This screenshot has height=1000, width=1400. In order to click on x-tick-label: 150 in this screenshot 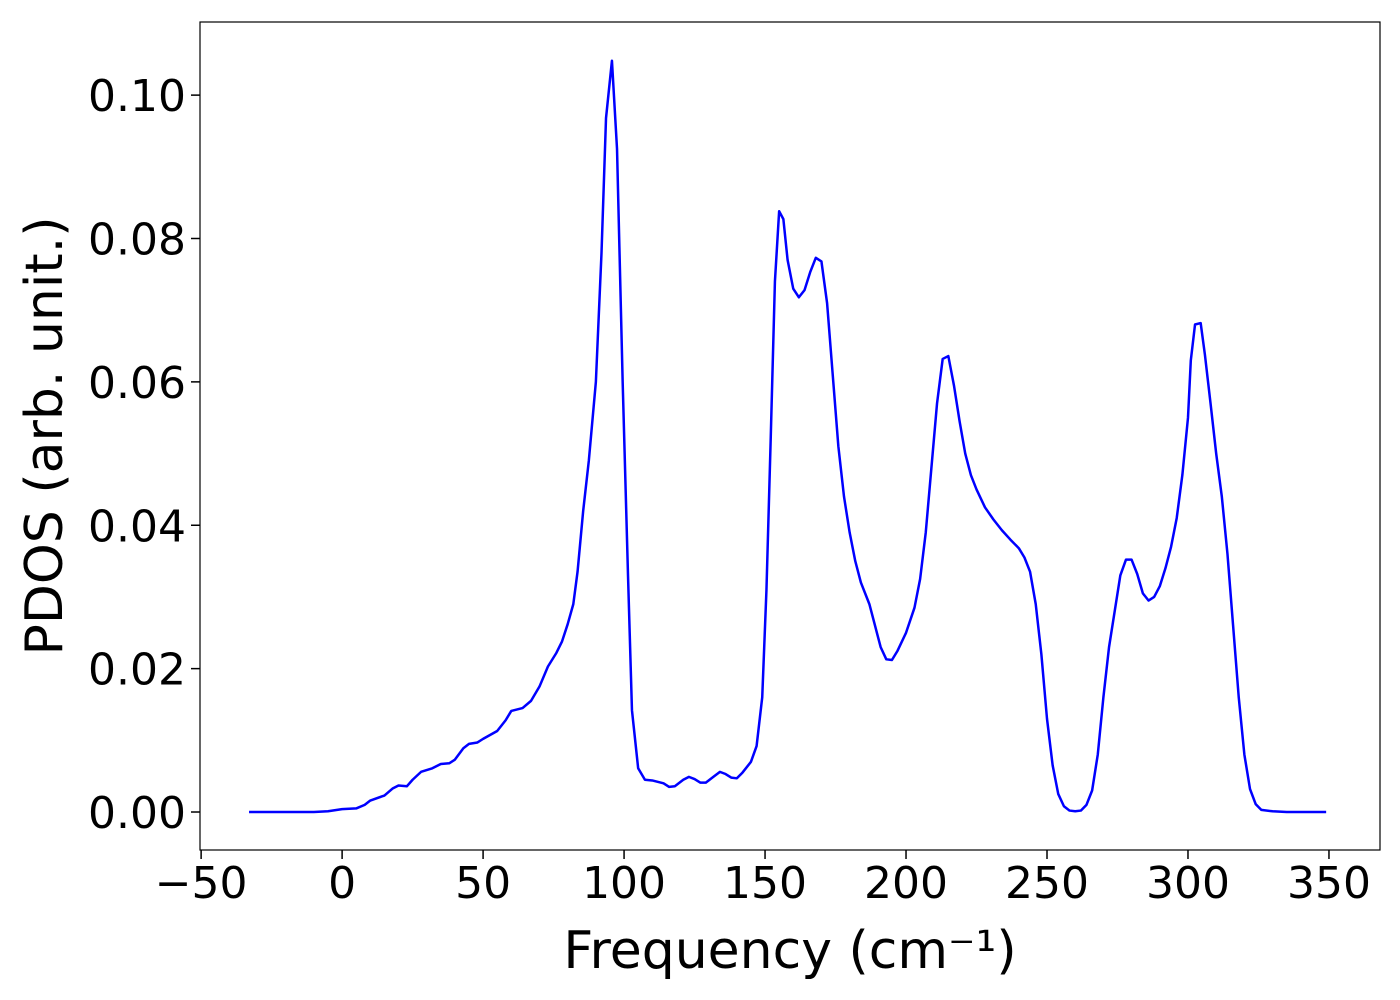, I will do `click(765, 883)`.